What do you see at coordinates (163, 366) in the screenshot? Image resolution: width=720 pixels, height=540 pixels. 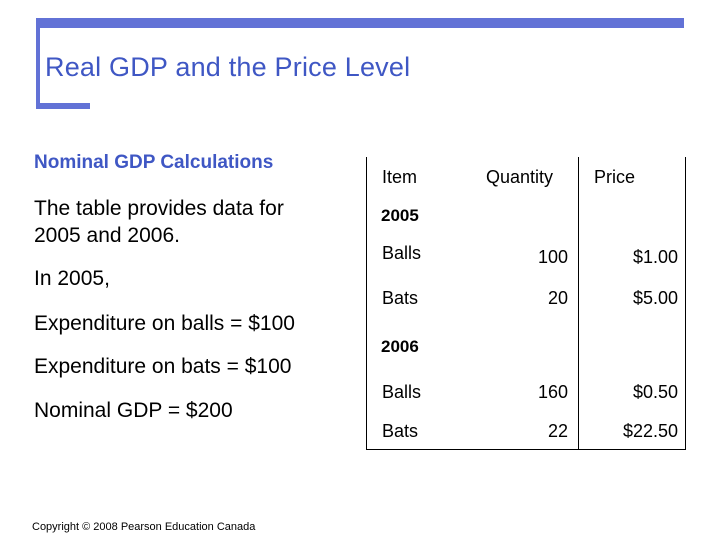 I see `bats-expenditure-text: Expenditure on bats = $100` at bounding box center [163, 366].